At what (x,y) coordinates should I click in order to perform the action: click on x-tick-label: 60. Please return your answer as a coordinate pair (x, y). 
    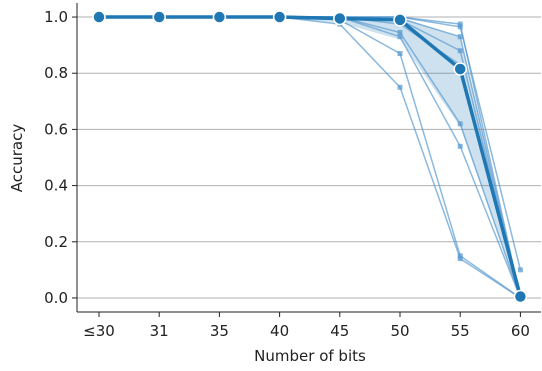
    Looking at the image, I should click on (520, 331).